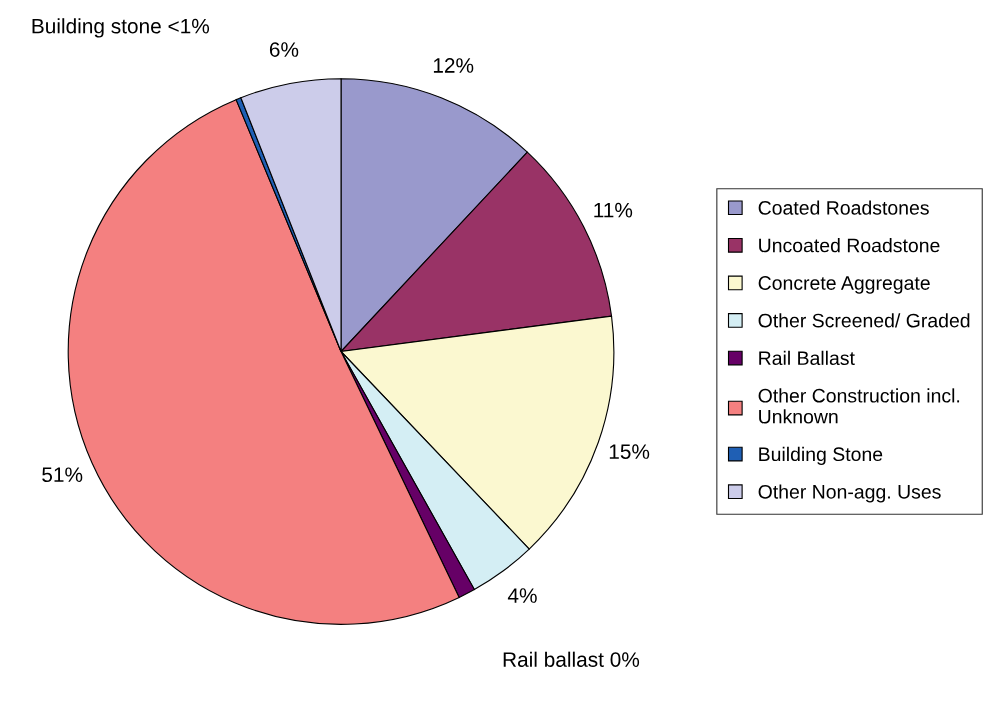  Describe the element at coordinates (821, 455) in the screenshot. I see `legend-label: Building Stone` at that location.